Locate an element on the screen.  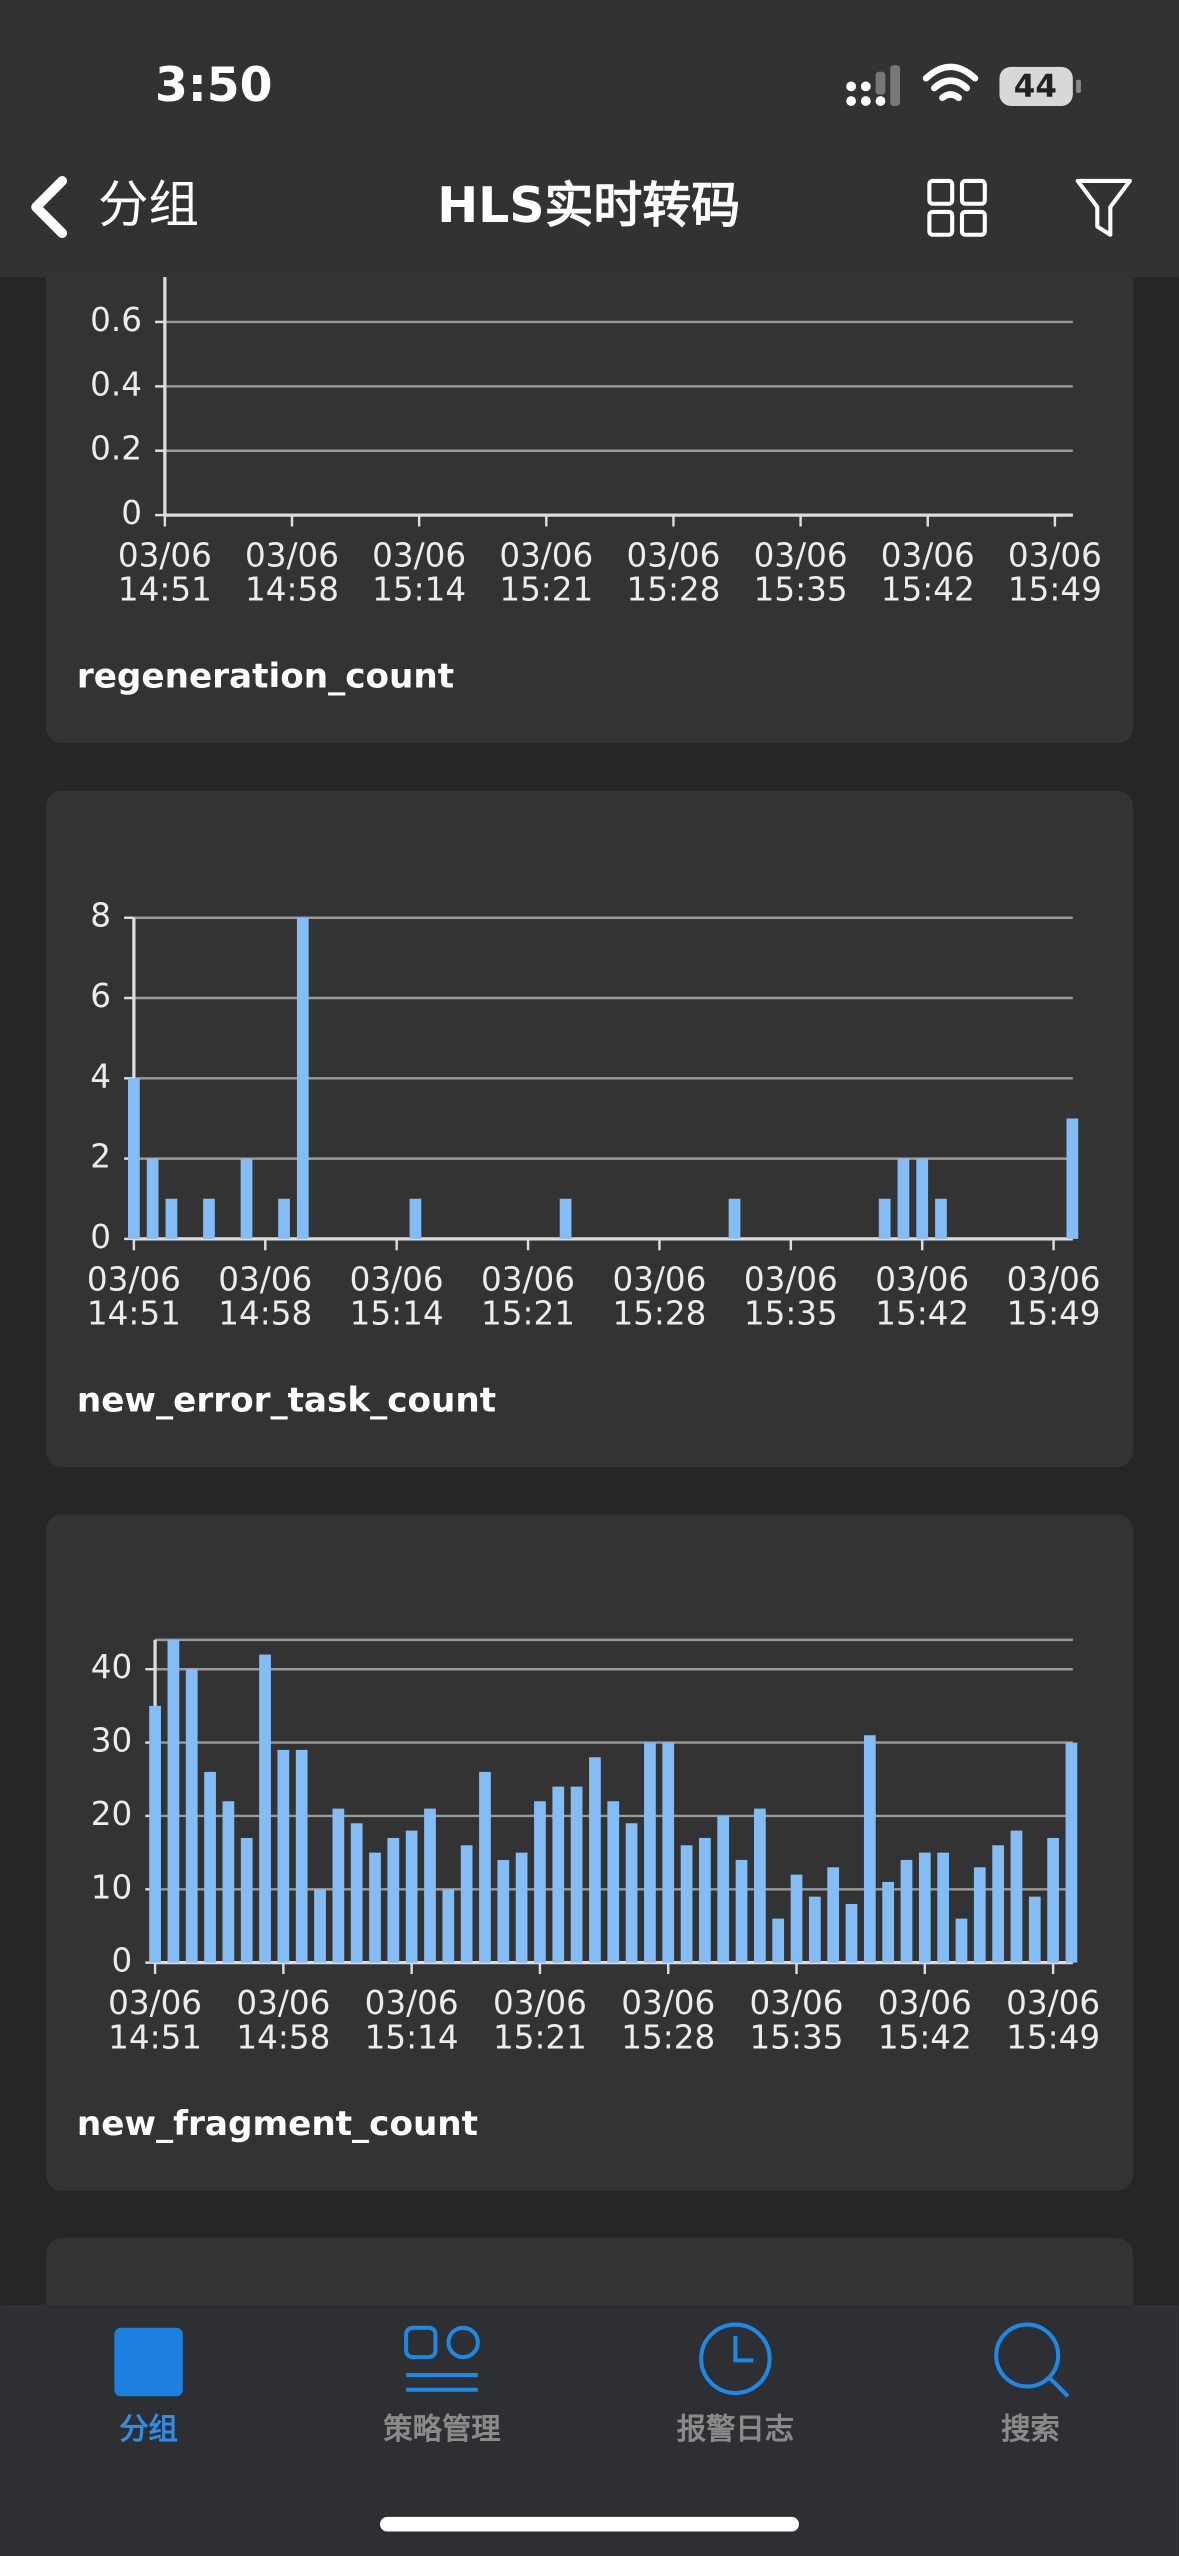
y-tick-label: 20 is located at coordinates (111, 1814).